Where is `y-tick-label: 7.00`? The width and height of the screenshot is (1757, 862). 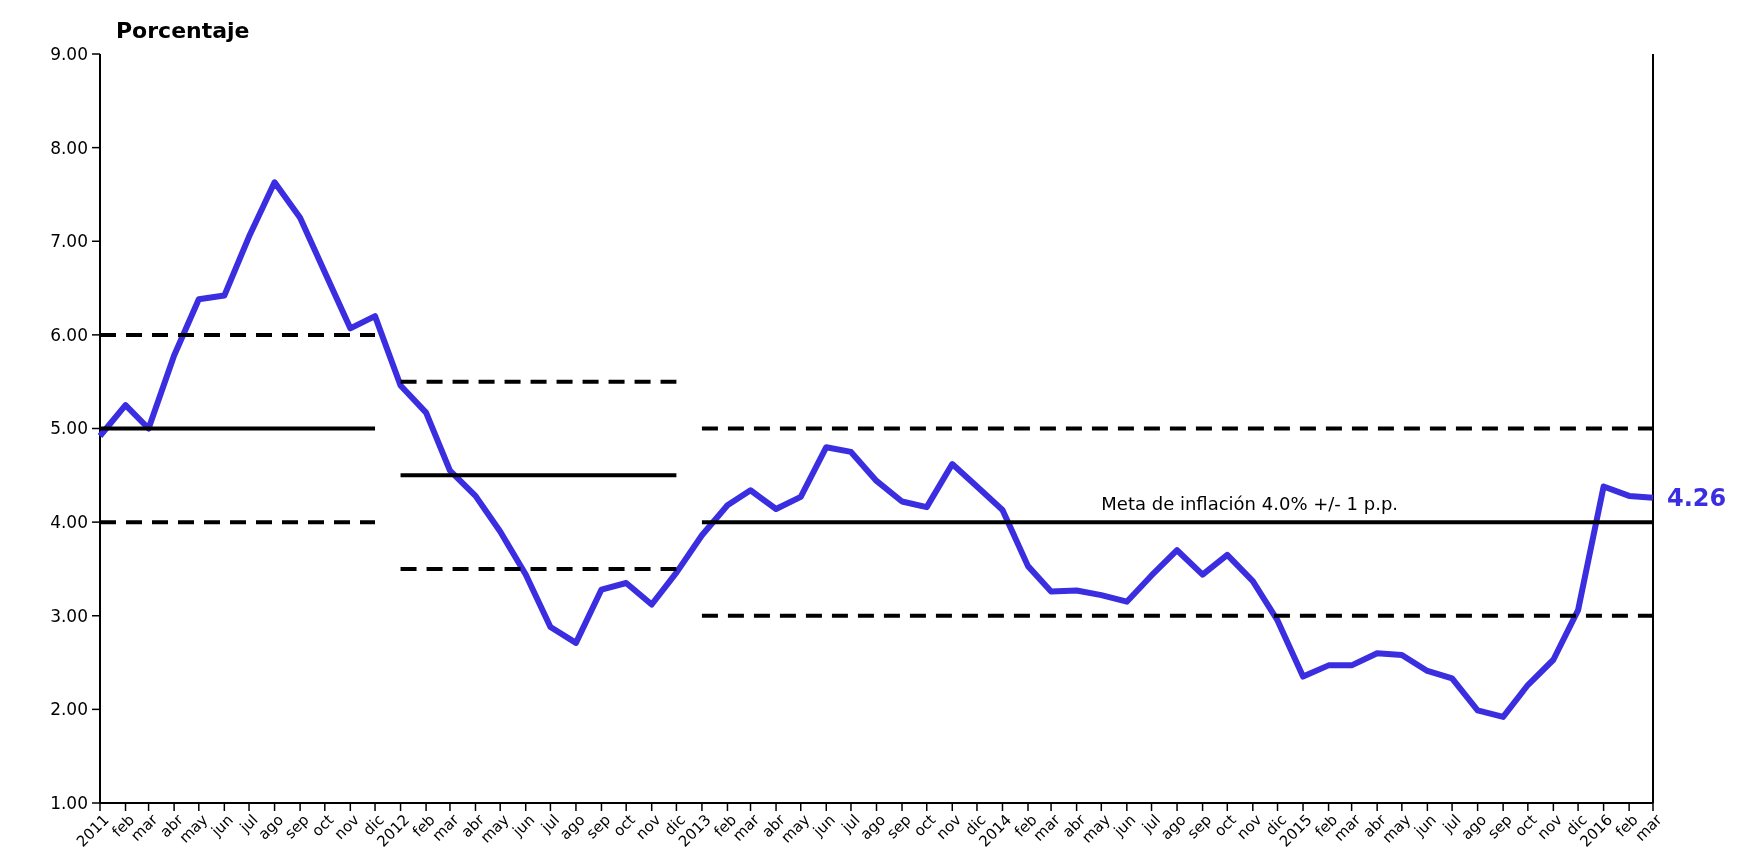 y-tick-label: 7.00 is located at coordinates (69, 241).